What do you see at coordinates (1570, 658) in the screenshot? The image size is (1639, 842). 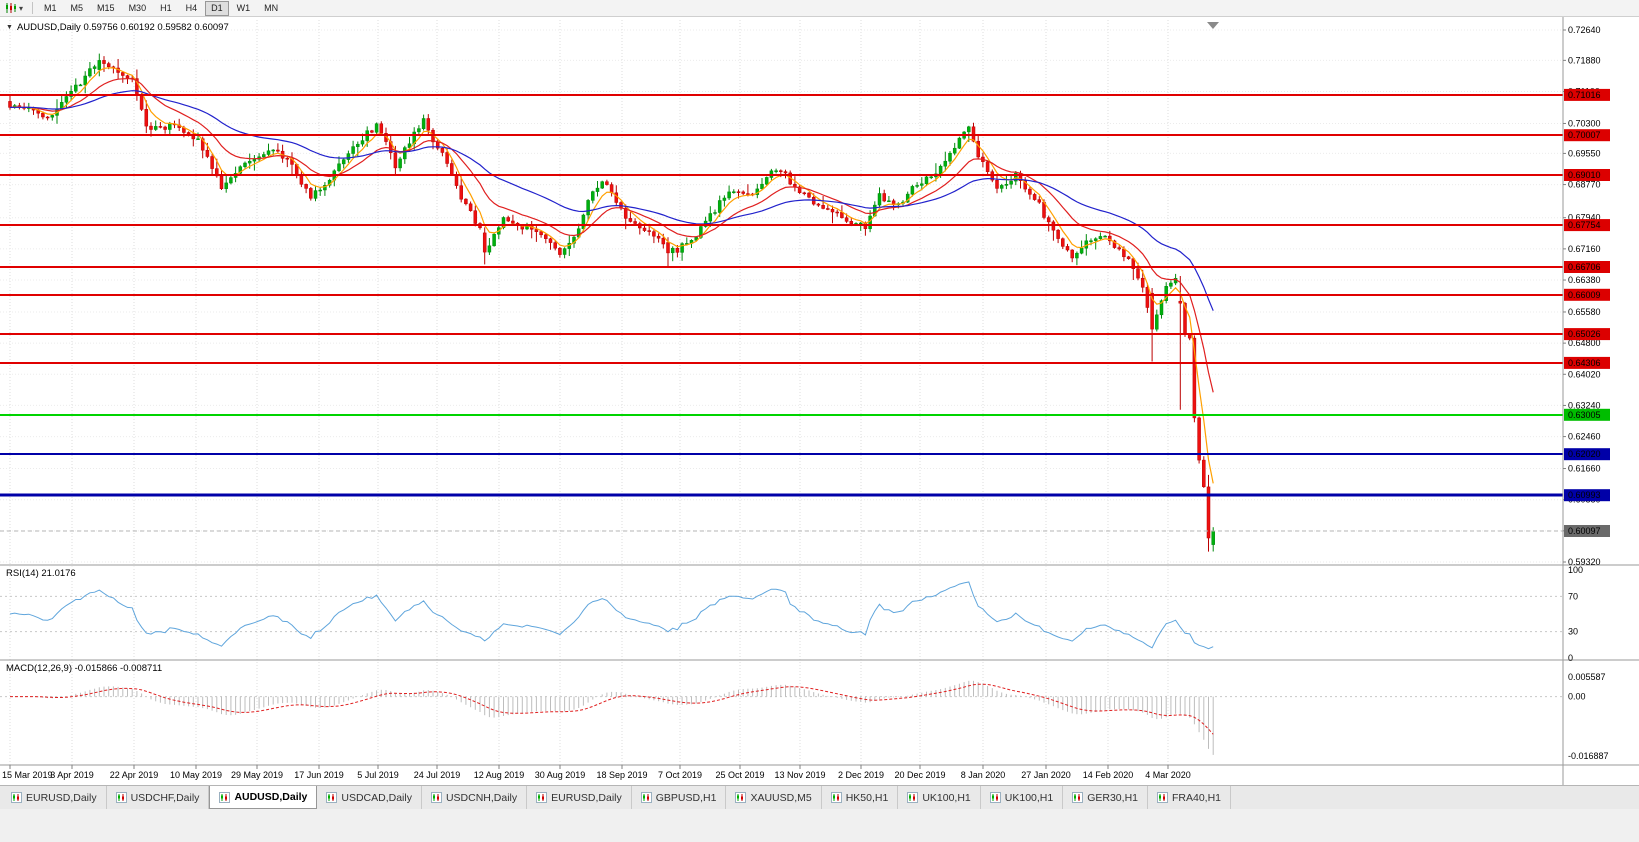 I see `svg-text: 0` at bounding box center [1570, 658].